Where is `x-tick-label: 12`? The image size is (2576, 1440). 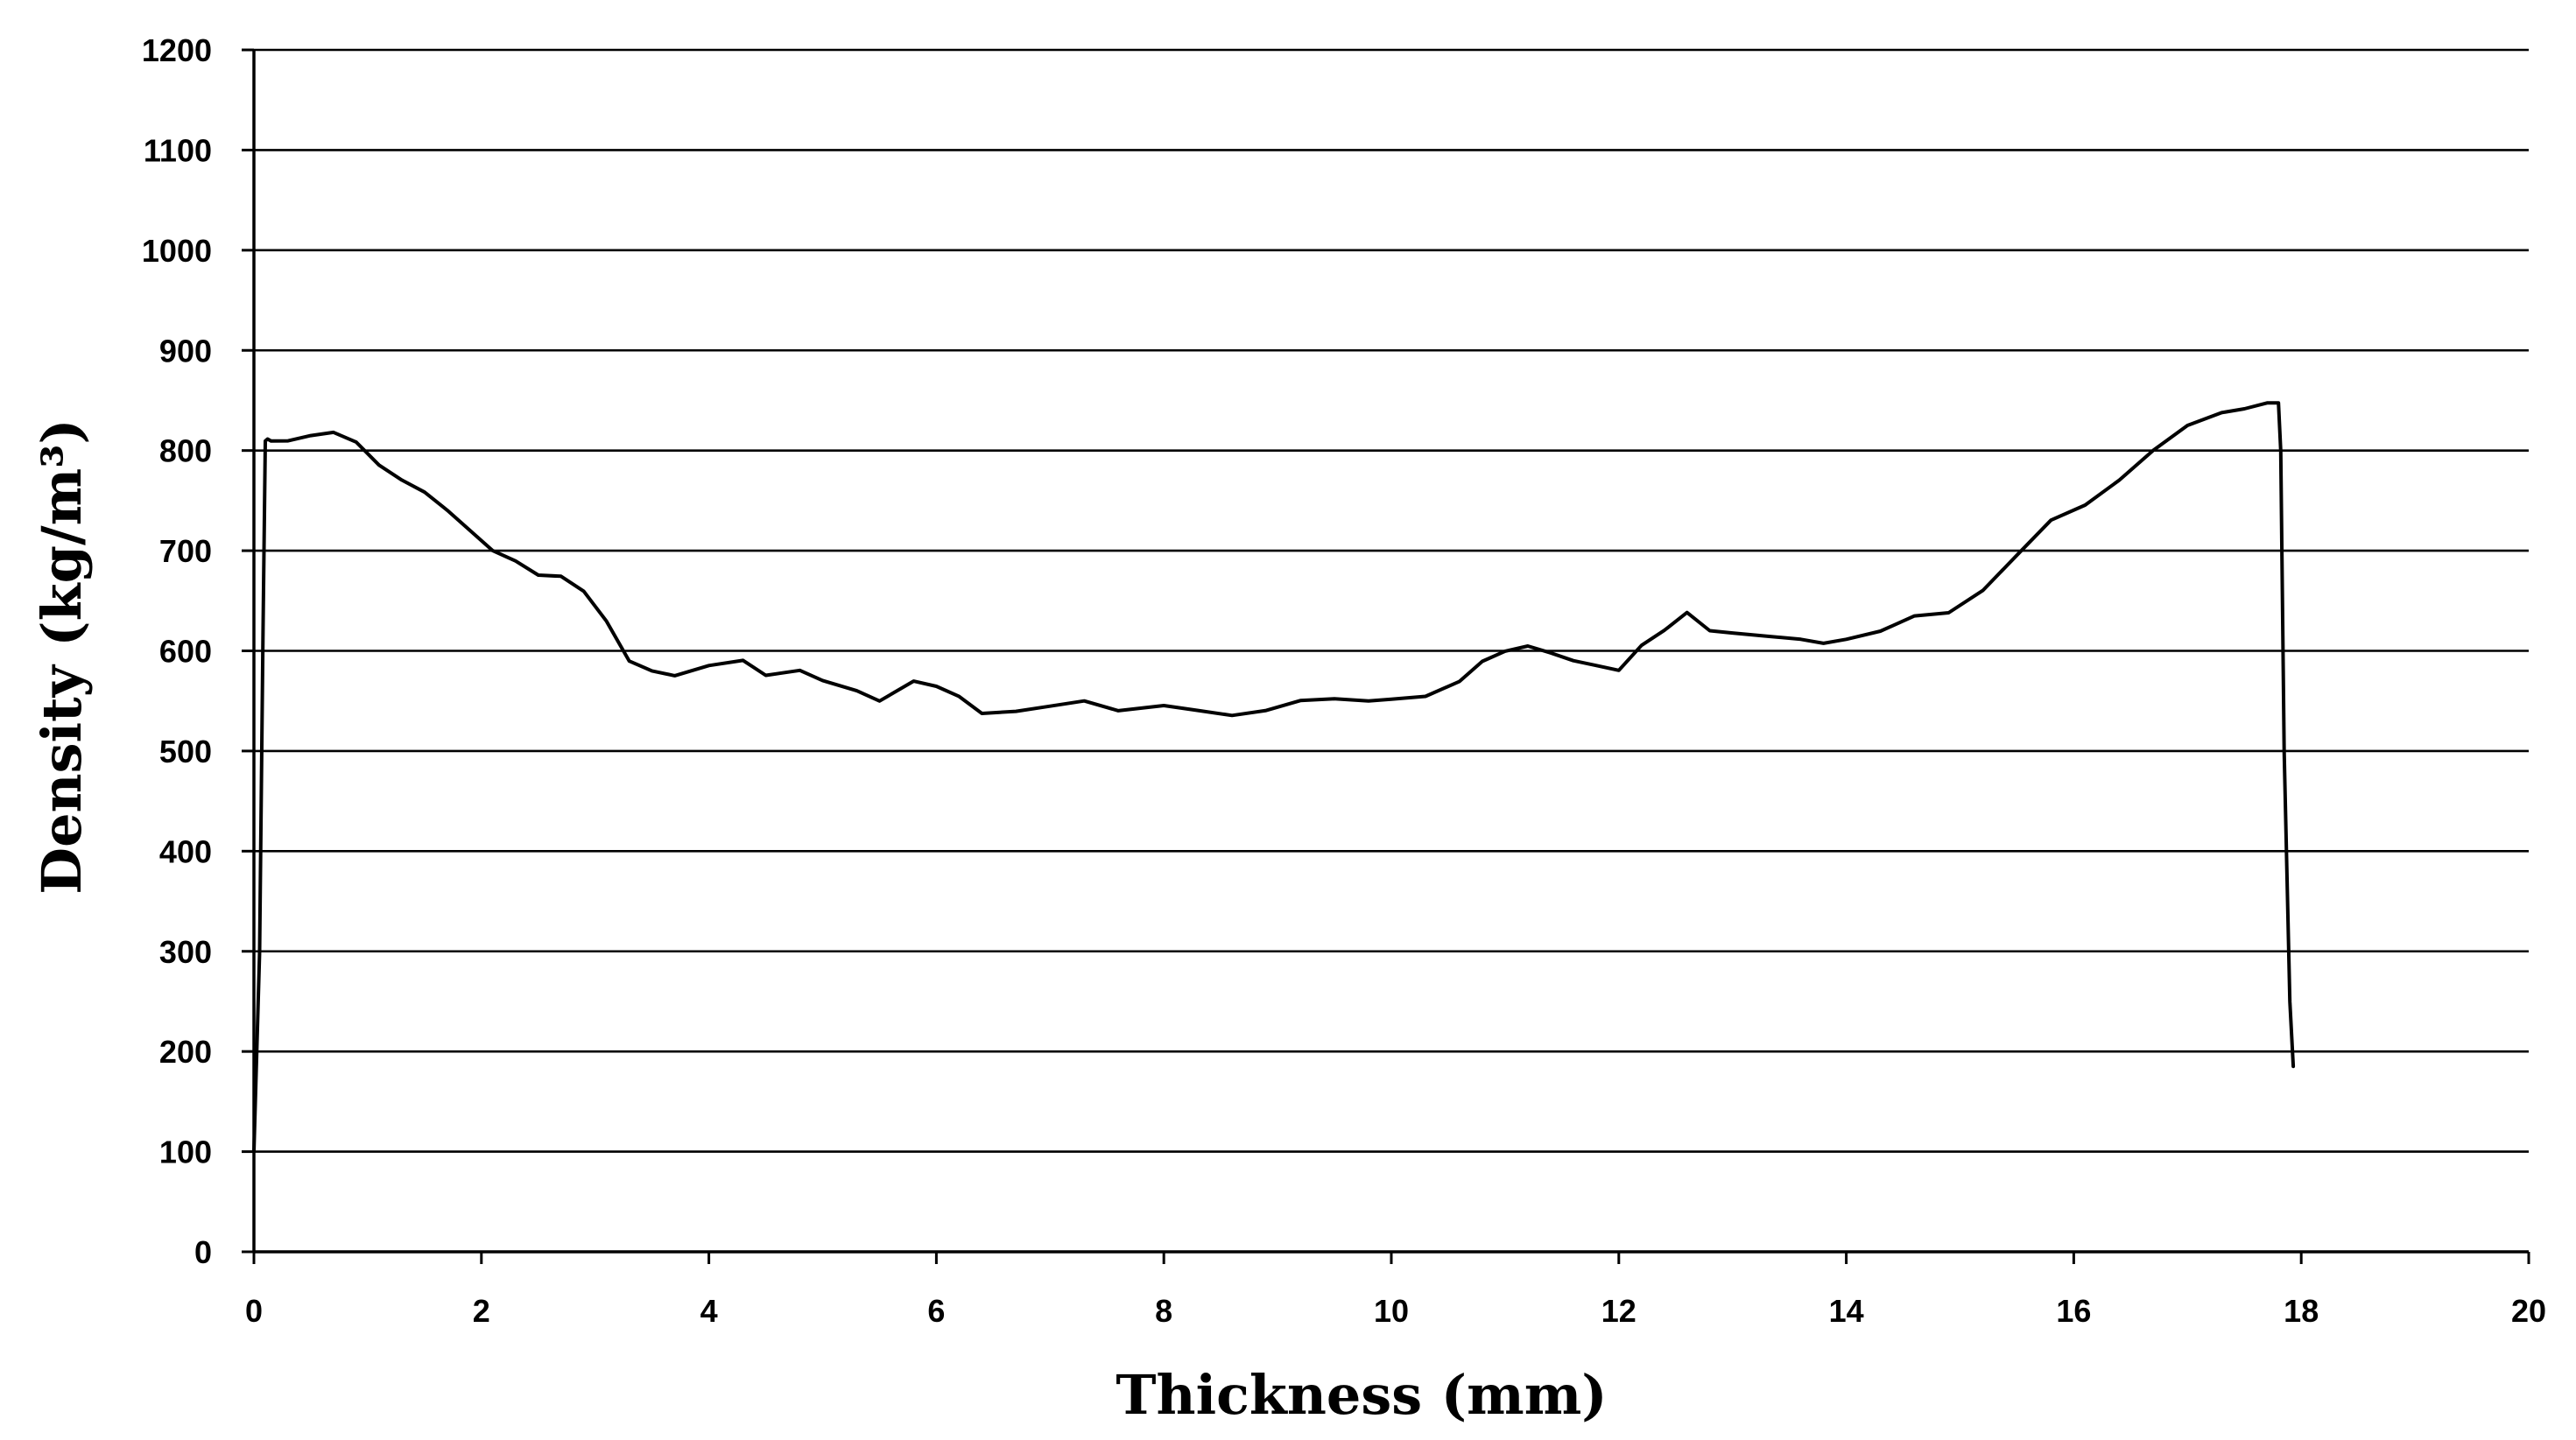
x-tick-label: 12 is located at coordinates (1618, 1311).